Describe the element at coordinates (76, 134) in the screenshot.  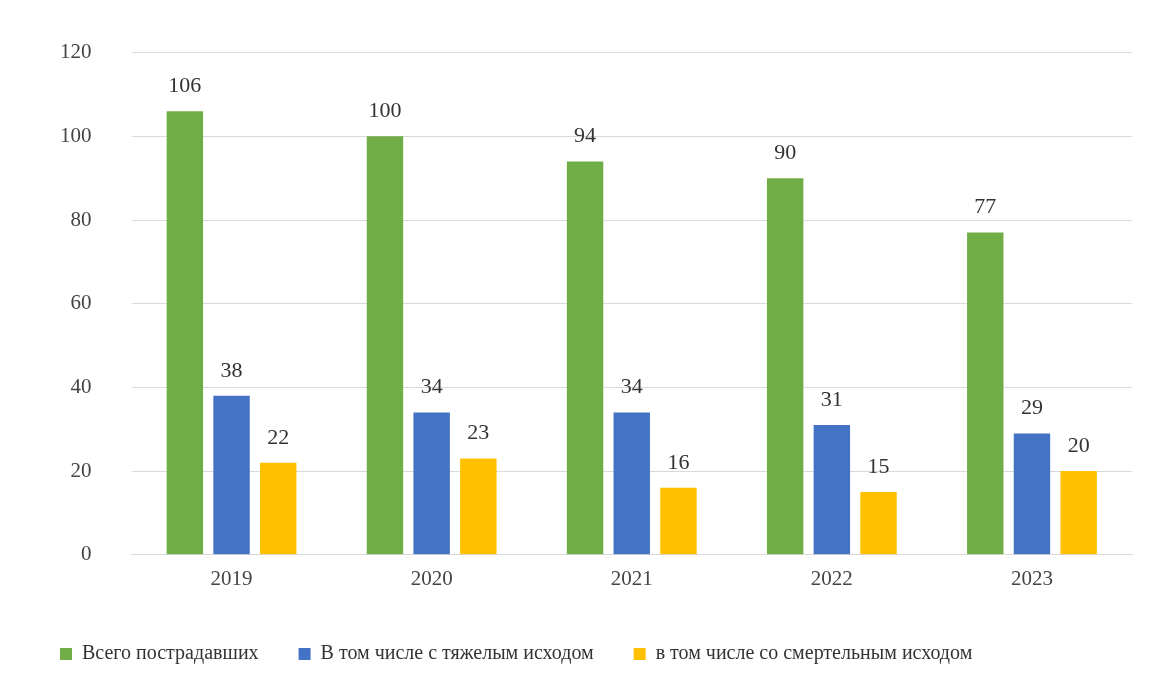
I see `y-tick-label: 100` at that location.